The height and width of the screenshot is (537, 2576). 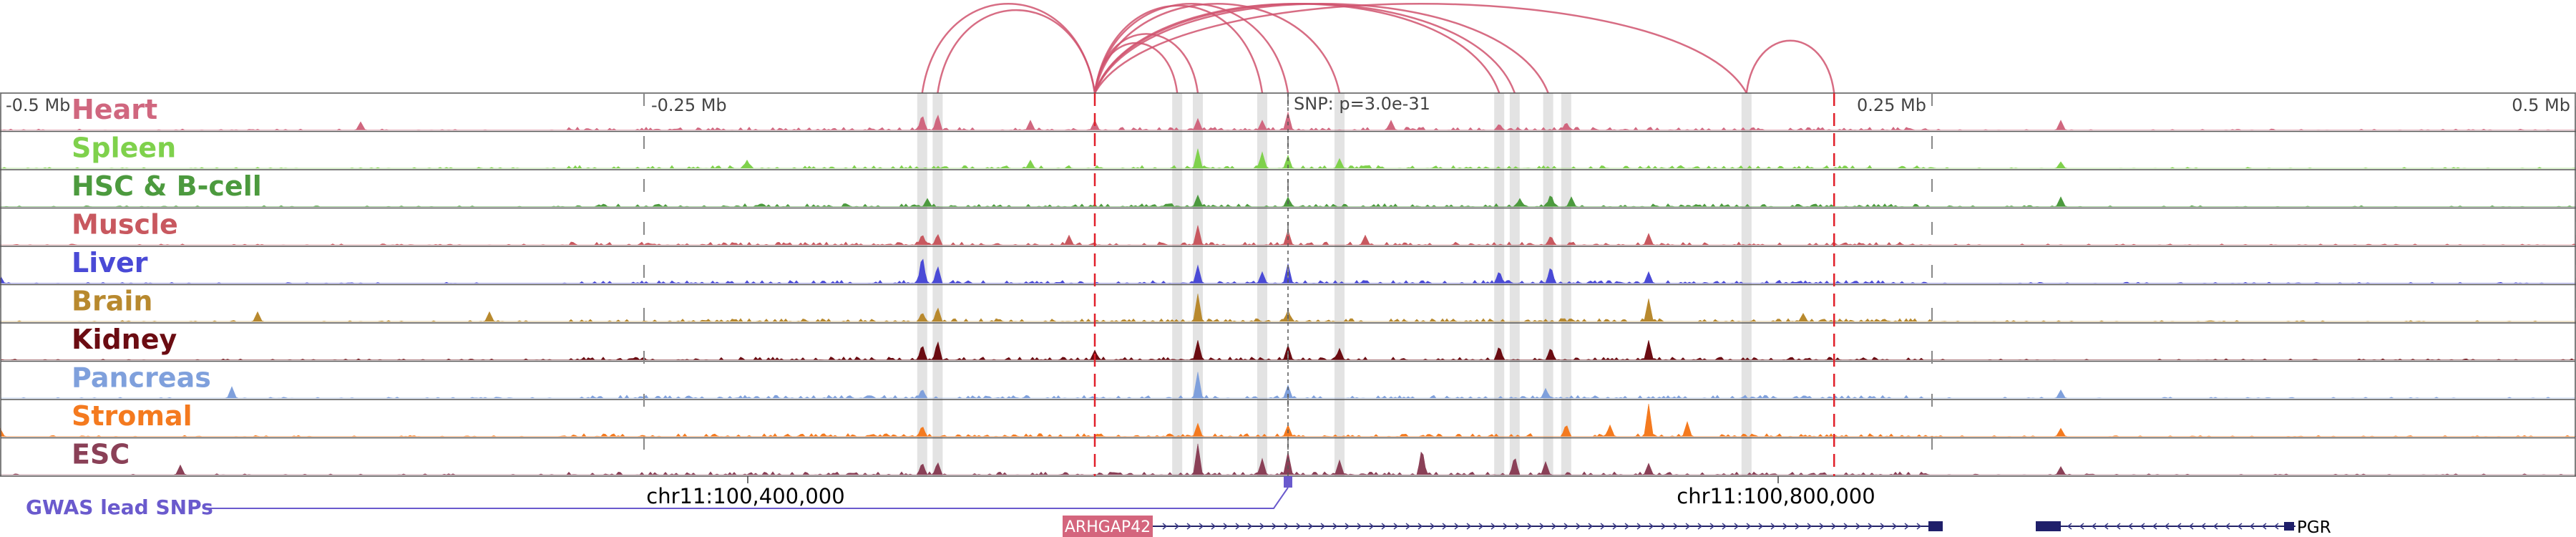 What do you see at coordinates (119, 507) in the screenshot?
I see `gwas-lead-snps-label: GWAS lead SNPs` at bounding box center [119, 507].